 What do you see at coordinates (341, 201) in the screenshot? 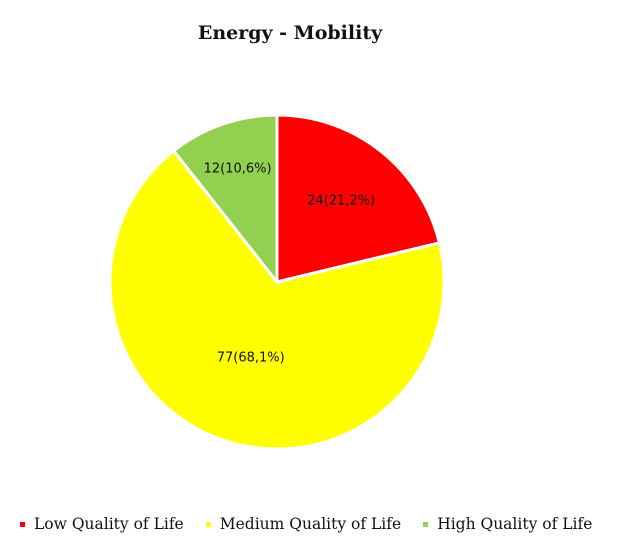
I see `slice-label-low: 24(21,2%)` at bounding box center [341, 201].